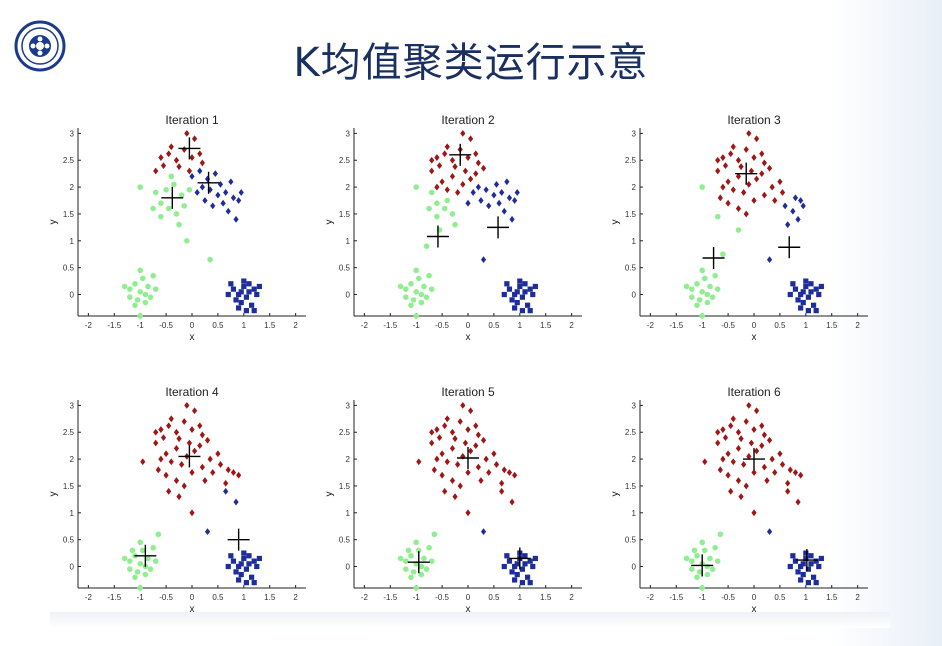 Image resolution: width=942 pixels, height=646 pixels. What do you see at coordinates (295, 597) in the screenshot?
I see `x-tick-label: 2` at bounding box center [295, 597].